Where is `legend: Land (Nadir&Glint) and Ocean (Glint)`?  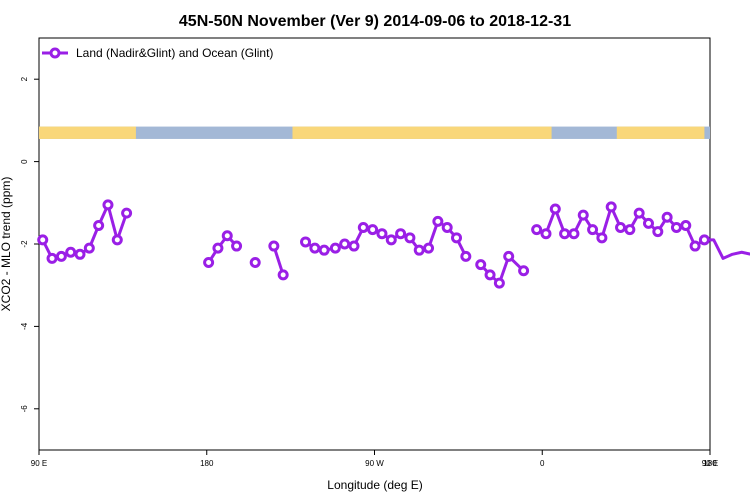 legend: Land (Nadir&Glint) and Ocean (Glint) is located at coordinates (157, 53).